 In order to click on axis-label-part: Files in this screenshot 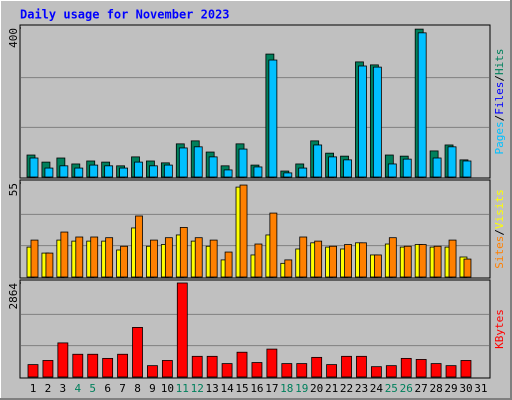, I will do `click(499, 98)`.